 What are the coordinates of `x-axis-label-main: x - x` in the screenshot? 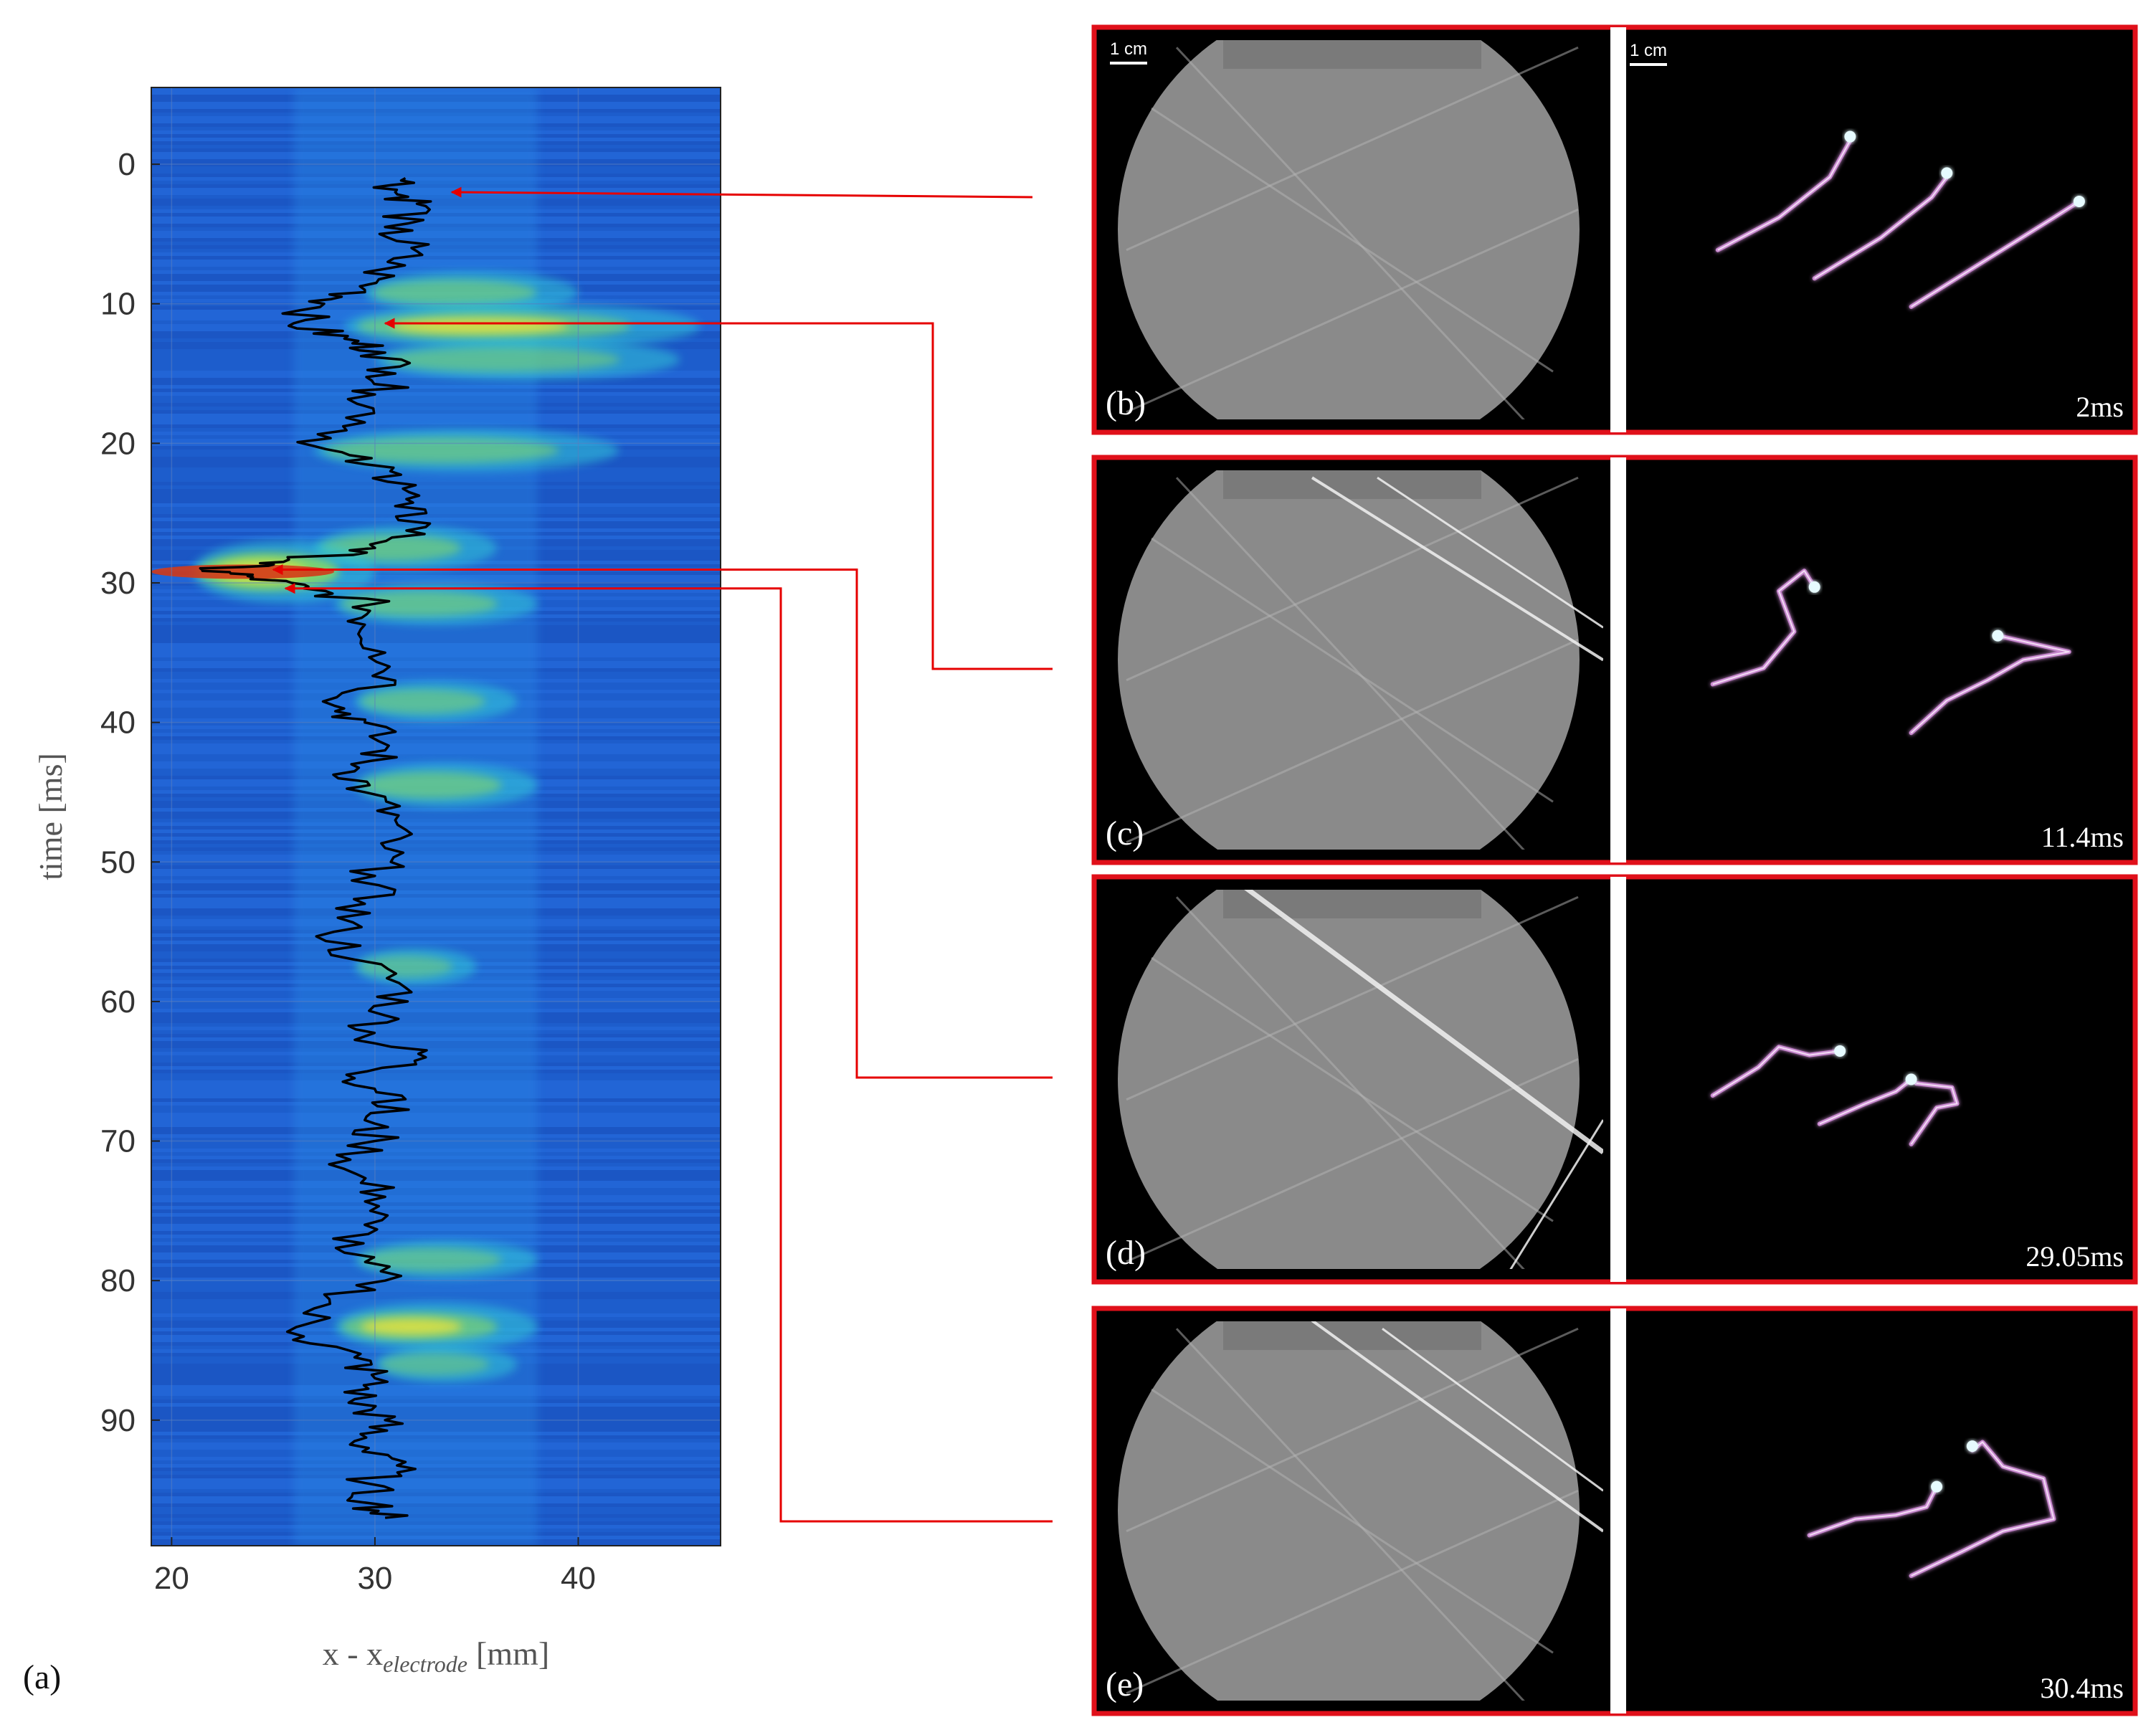 It's located at (353, 1654).